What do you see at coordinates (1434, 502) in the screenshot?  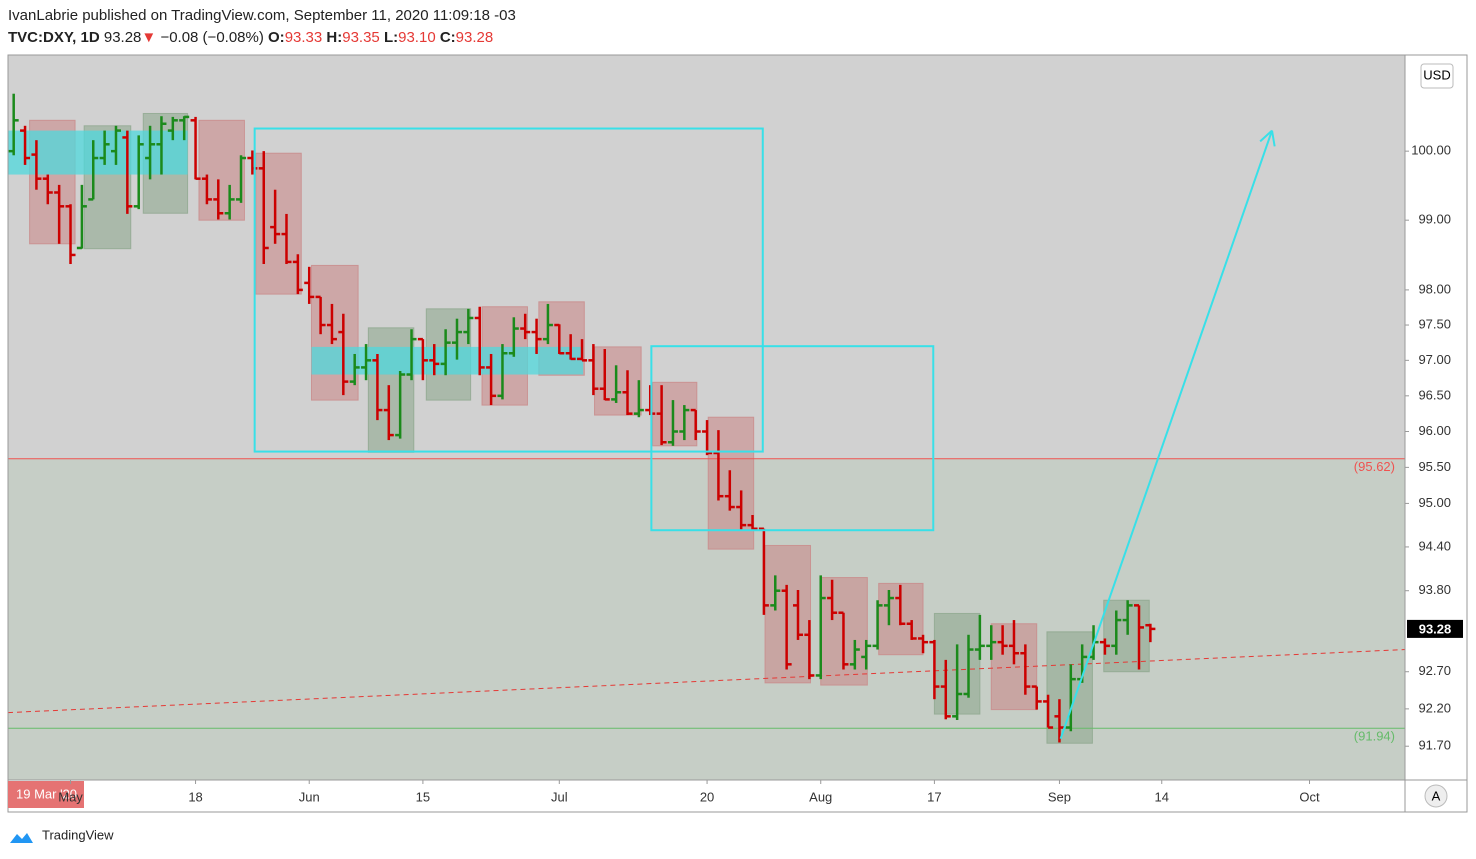 I see `y-tick-label: 95.00` at bounding box center [1434, 502].